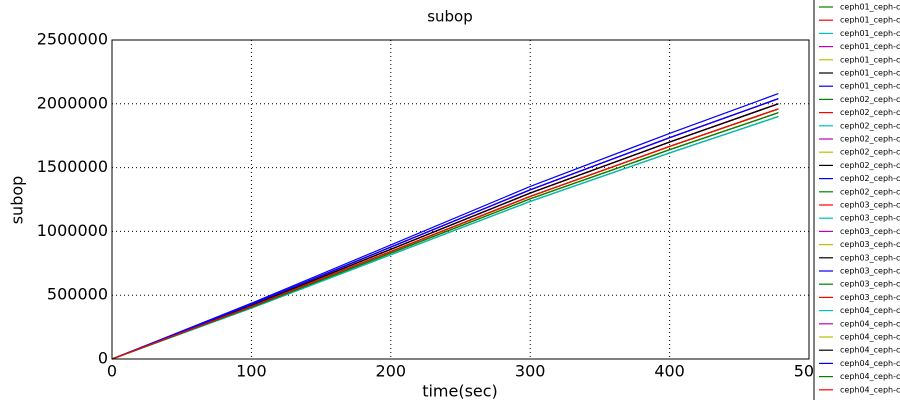 The image size is (900, 400). I want to click on x-tick-label: 0, so click(112, 371).